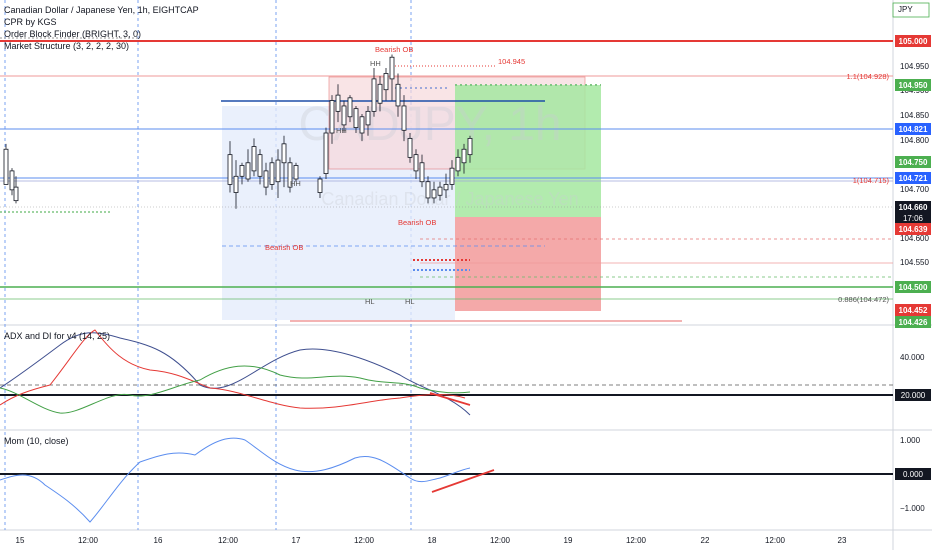 The image size is (932, 550). I want to click on currency-label: JPY, so click(905, 9).